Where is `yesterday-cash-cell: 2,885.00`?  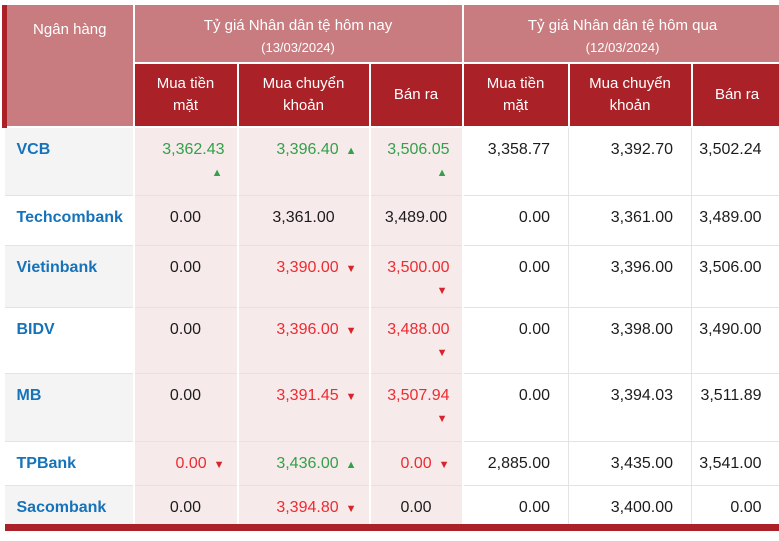
yesterday-cash-cell: 2,885.00 is located at coordinates (516, 463).